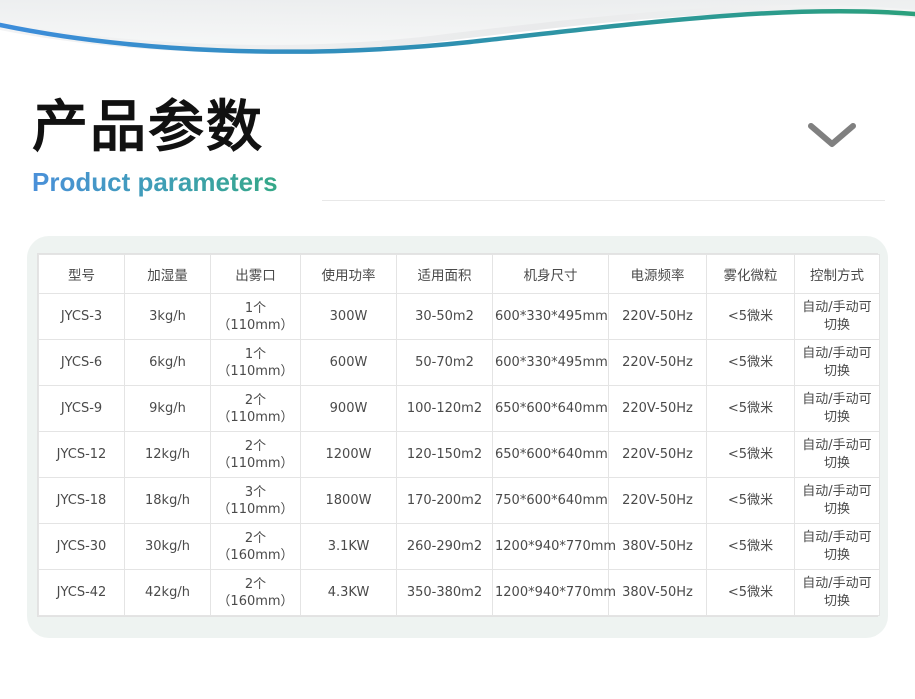  What do you see at coordinates (444, 592) in the screenshot?
I see `cell-area: 350-380m2` at bounding box center [444, 592].